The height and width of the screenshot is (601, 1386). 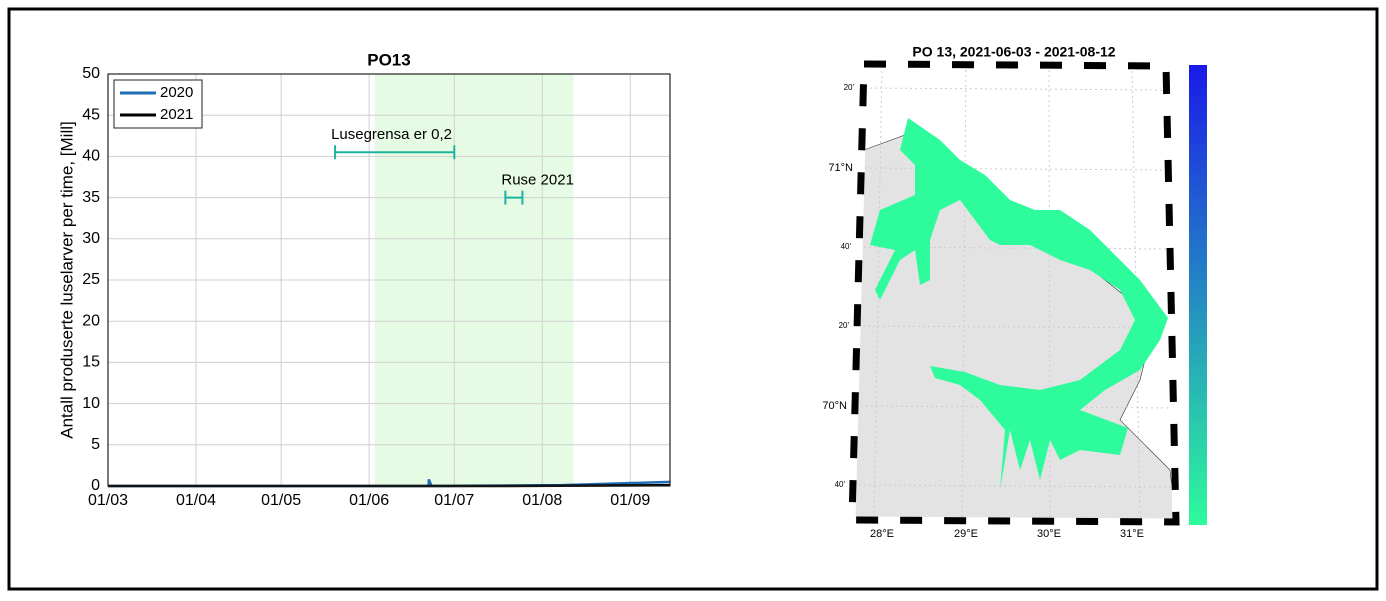 I want to click on legend-label: 2020, so click(x=176, y=92).